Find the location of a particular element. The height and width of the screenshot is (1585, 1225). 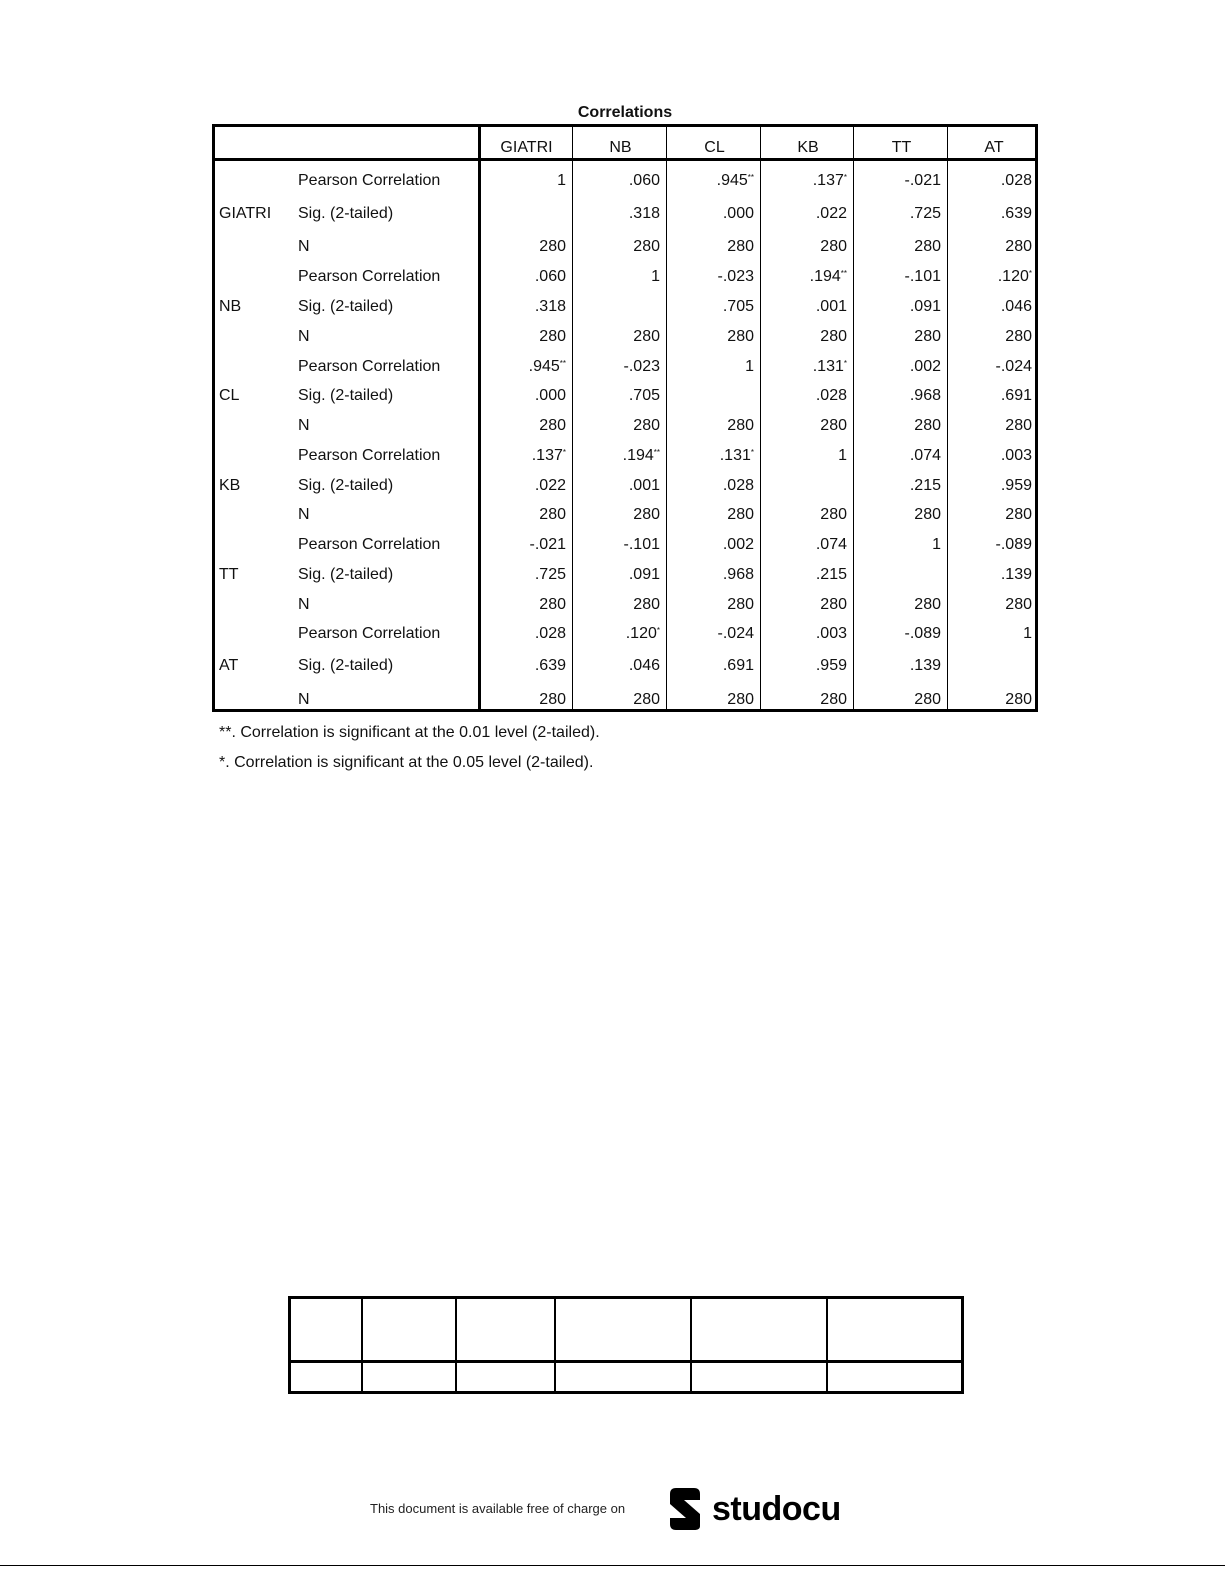

cell-value: .215 is located at coordinates (831, 574).